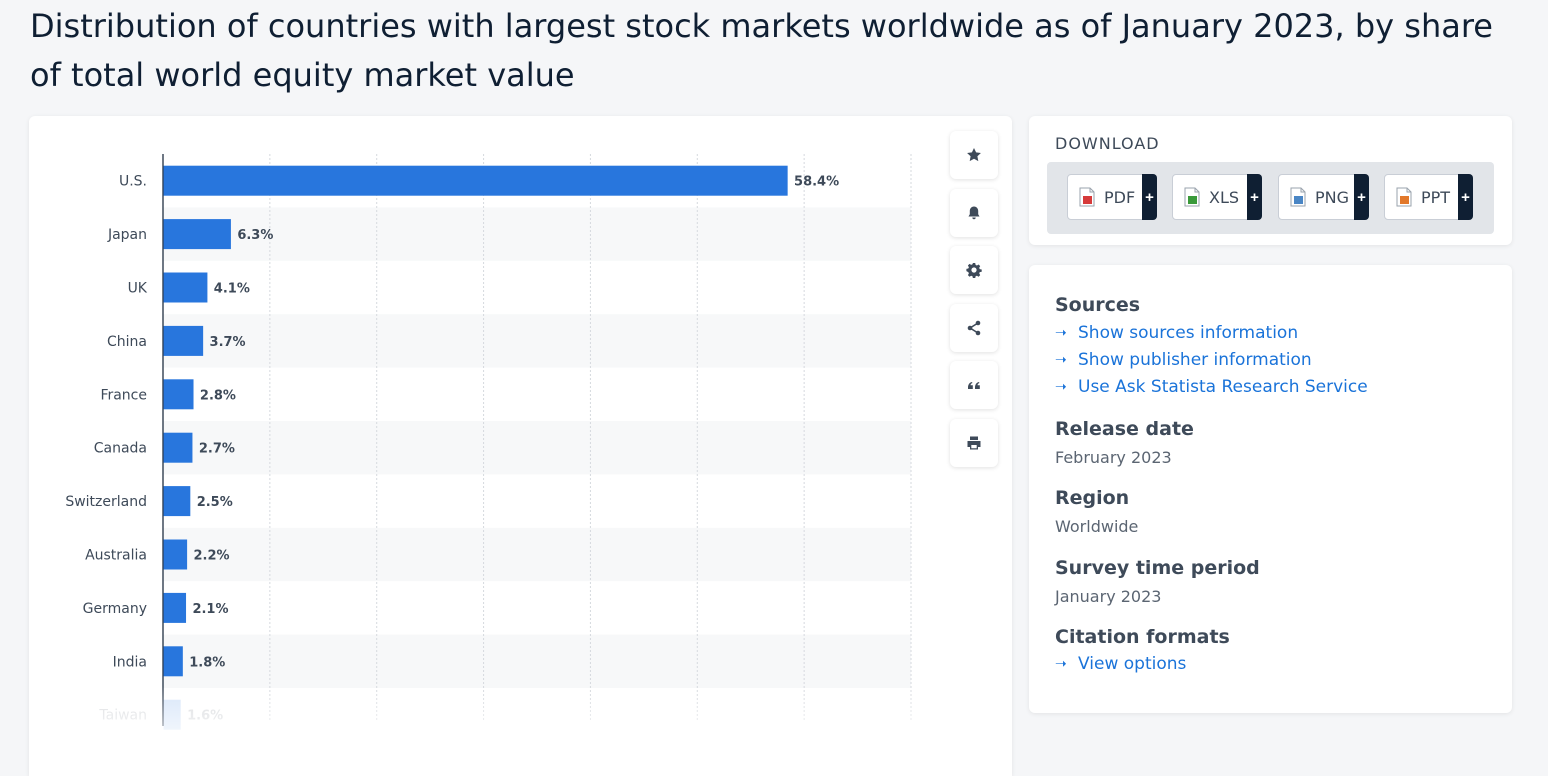 The image size is (1548, 776). Describe the element at coordinates (138, 289) in the screenshot. I see `category-label: UK` at that location.